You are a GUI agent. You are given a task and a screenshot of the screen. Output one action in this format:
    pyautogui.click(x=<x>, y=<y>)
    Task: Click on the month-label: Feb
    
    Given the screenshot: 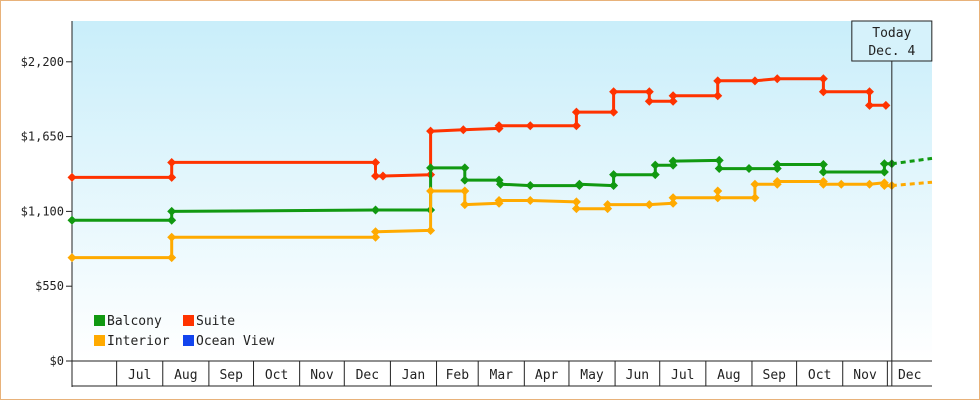 What is the action you would take?
    pyautogui.click(x=458, y=375)
    